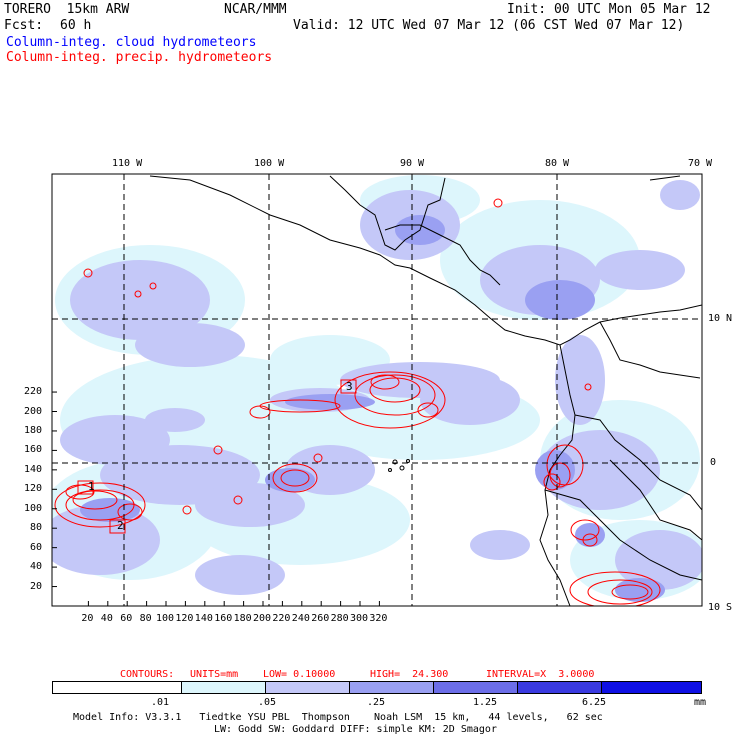 Image resolution: width=740 pixels, height=740 pixels. Describe the element at coordinates (700, 702) in the screenshot. I see `colorbar-unit: mm` at that location.